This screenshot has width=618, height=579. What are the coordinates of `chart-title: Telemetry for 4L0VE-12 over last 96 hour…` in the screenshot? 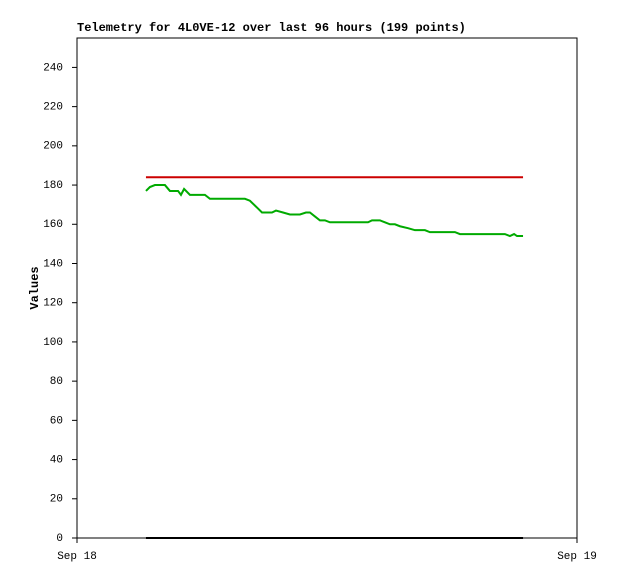 It's located at (271, 28).